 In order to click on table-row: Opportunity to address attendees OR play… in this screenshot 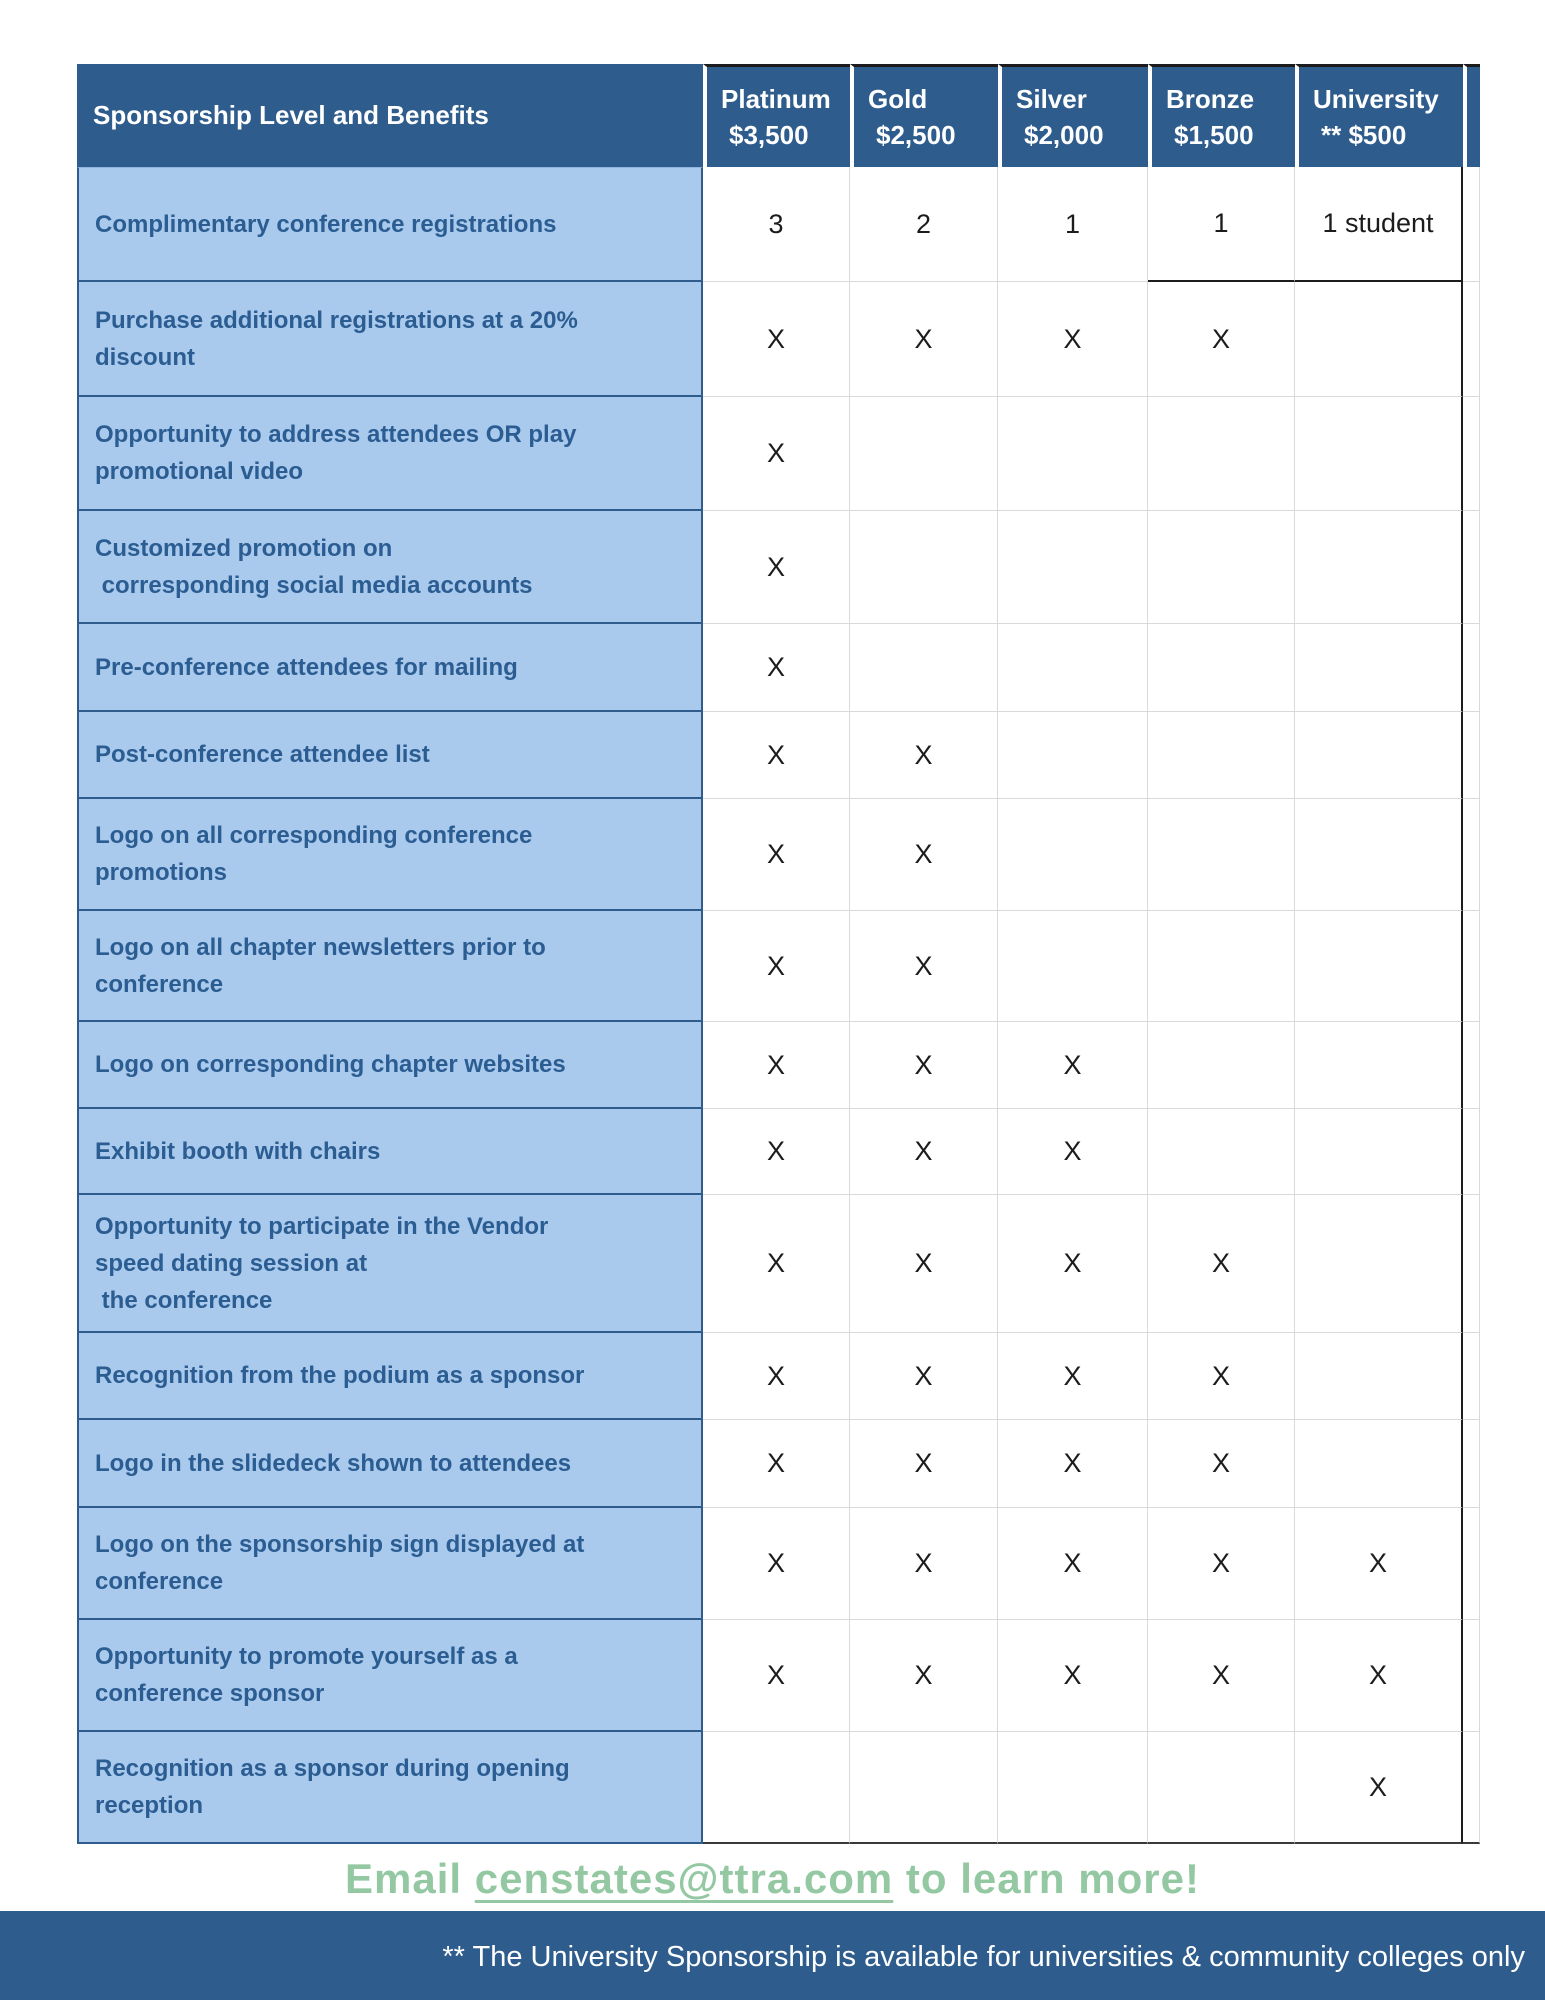, I will do `click(778, 454)`.